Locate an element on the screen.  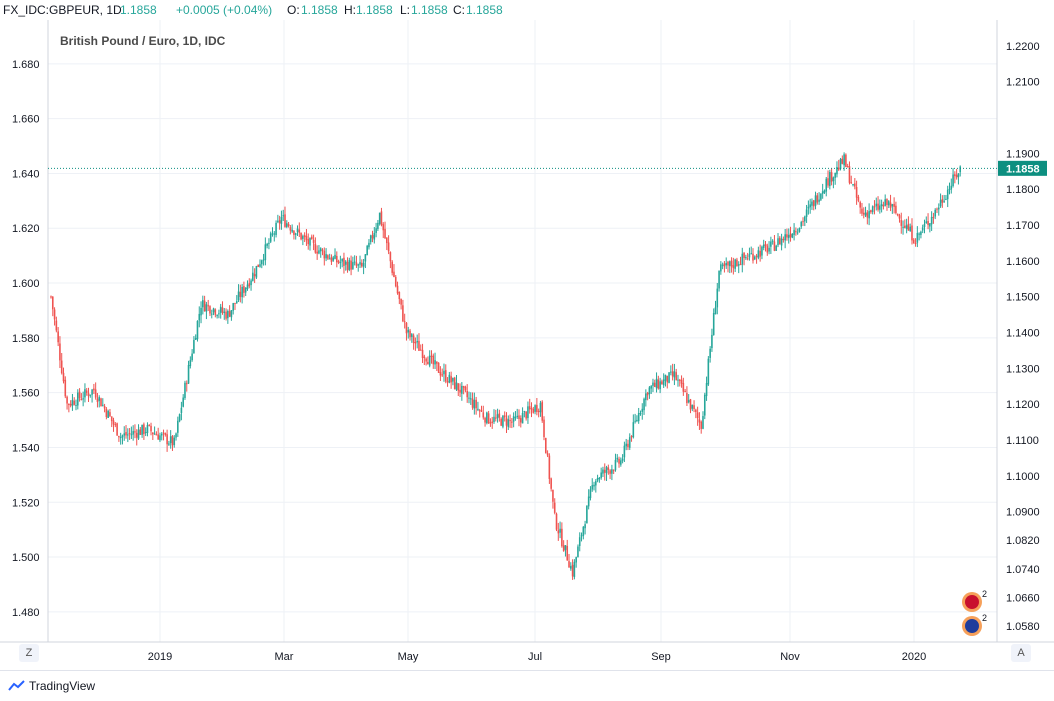
open-value: 1.1858 is located at coordinates (319, 10).